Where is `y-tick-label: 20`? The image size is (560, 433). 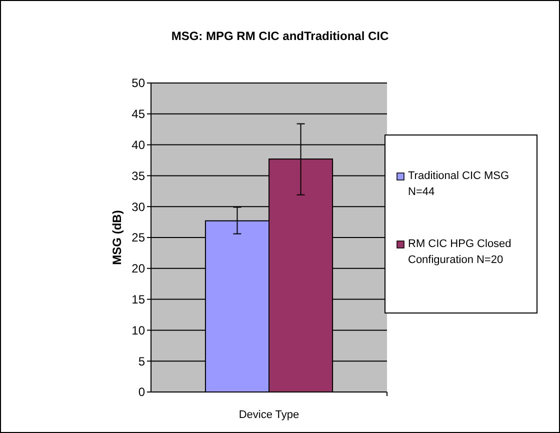
y-tick-label: 20 is located at coordinates (139, 269).